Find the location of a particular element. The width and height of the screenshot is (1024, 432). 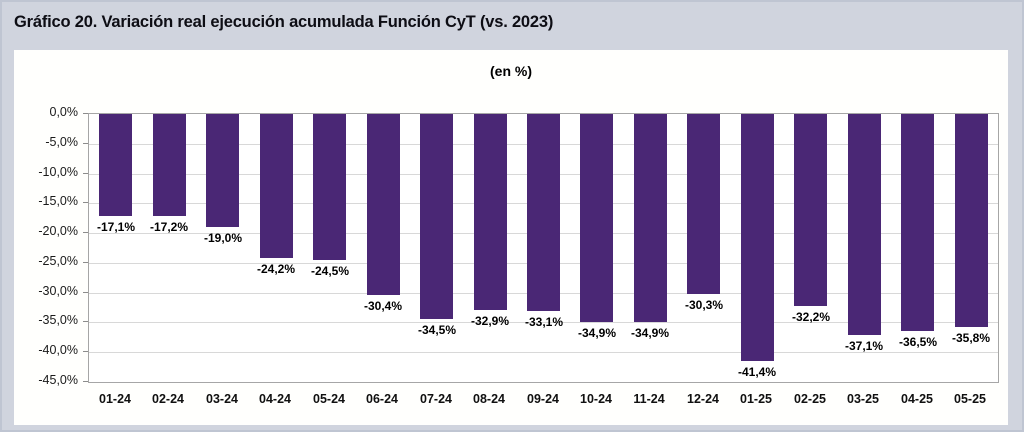

bar-value-label: -35,8% is located at coordinates (971, 338).